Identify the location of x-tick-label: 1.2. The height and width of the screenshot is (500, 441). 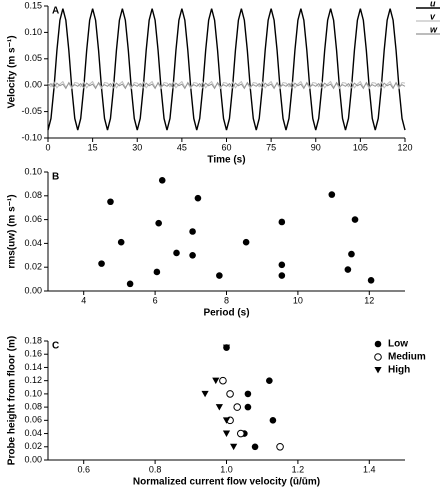
(298, 469).